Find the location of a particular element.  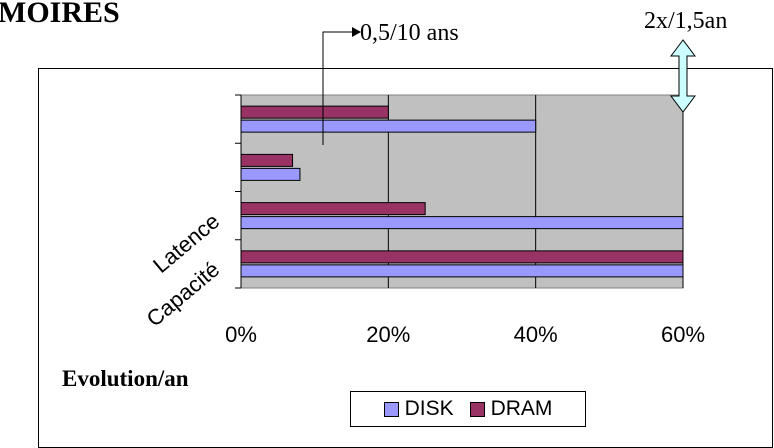

y-category-label-0: Capacité is located at coordinates (183, 294).